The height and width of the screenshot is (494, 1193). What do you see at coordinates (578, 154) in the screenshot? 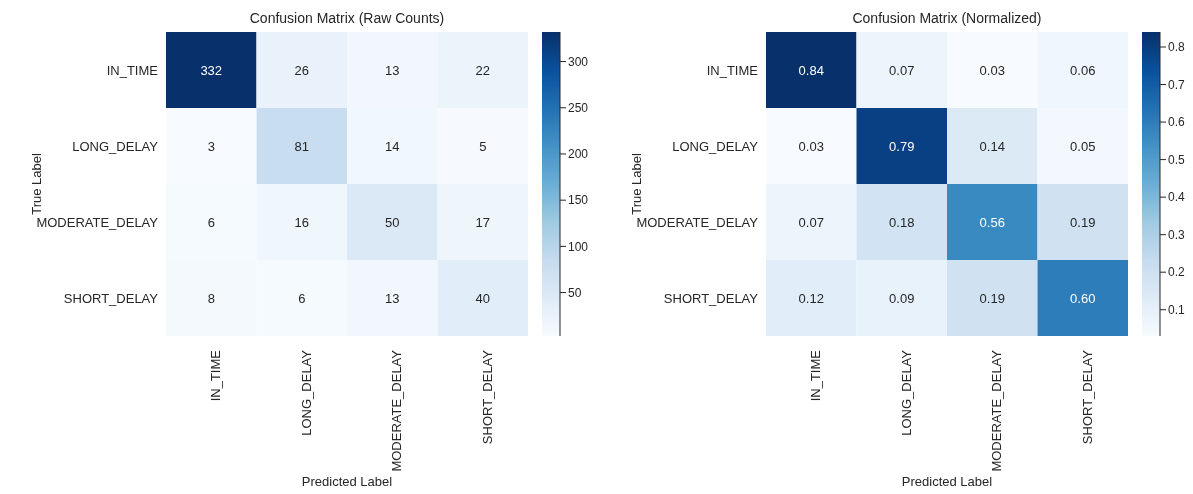
I see `color-bar-label: 200` at bounding box center [578, 154].